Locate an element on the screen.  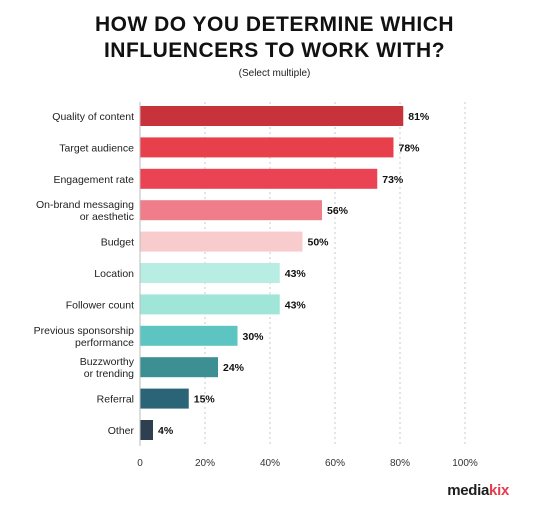
title-line-1: HOW DO YOU DETERMINE WHICH is located at coordinates (274, 24).